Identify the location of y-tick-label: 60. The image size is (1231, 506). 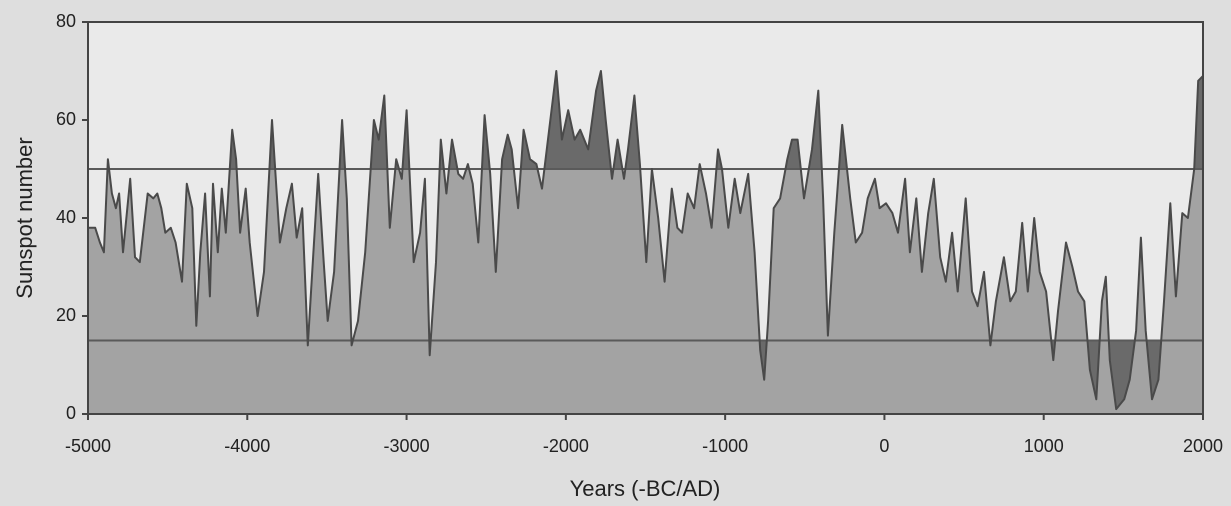
(66, 119).